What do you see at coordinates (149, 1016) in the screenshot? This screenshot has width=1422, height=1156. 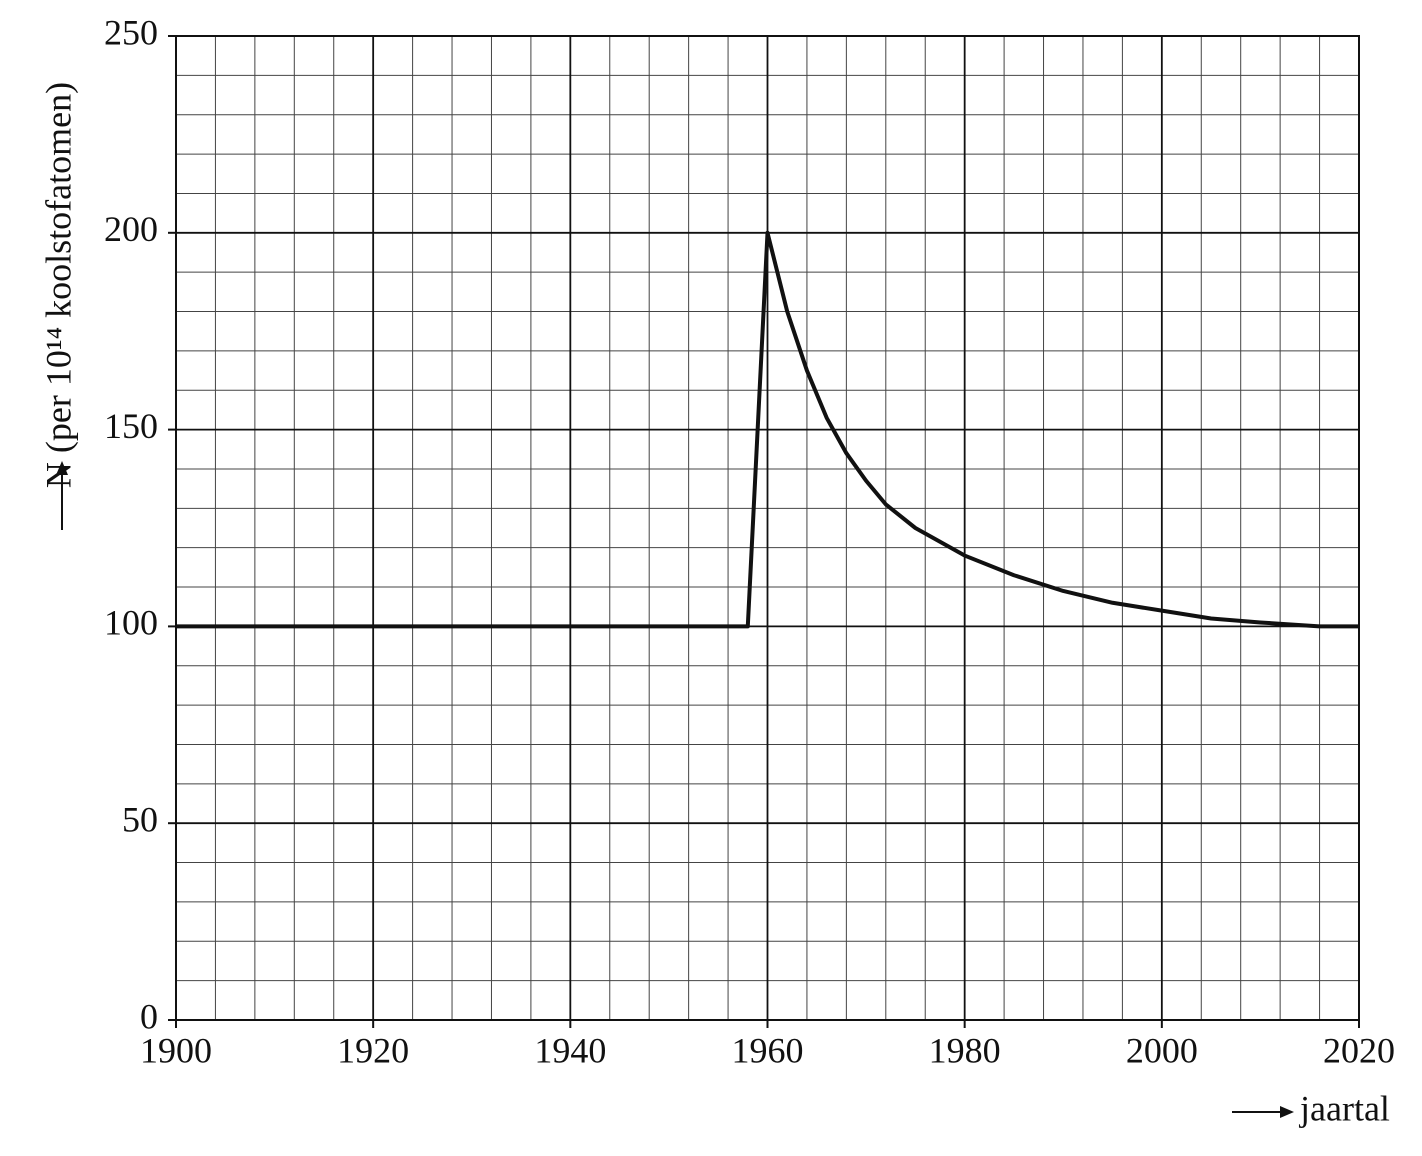 I see `y-tick-label: 0` at bounding box center [149, 1016].